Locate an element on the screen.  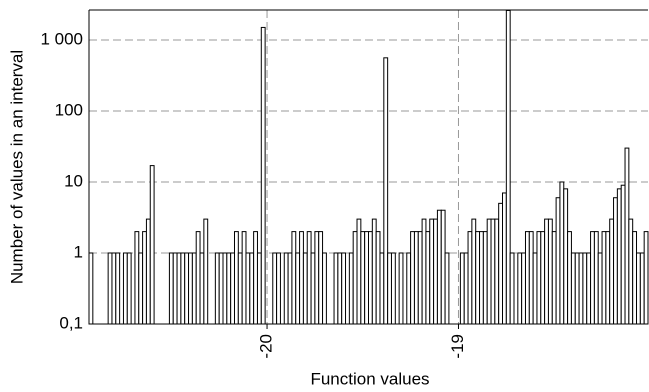
y-tick-label: 0,1 is located at coordinates (71, 322).